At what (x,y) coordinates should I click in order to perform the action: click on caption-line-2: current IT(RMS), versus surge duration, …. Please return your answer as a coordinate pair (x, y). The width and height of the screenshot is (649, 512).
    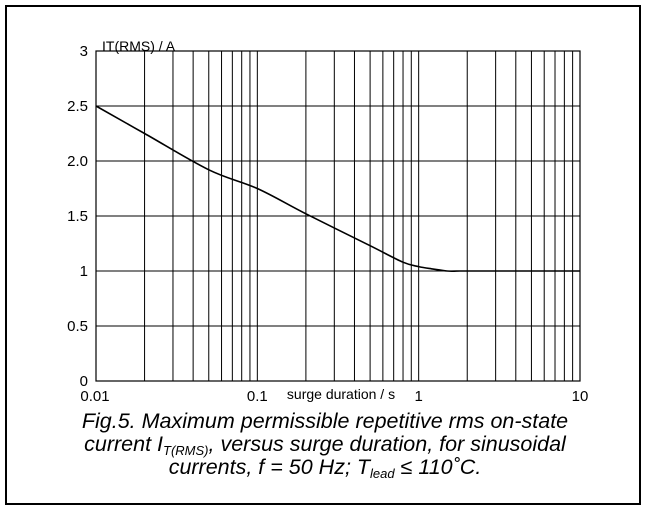
    Looking at the image, I should click on (325, 445).